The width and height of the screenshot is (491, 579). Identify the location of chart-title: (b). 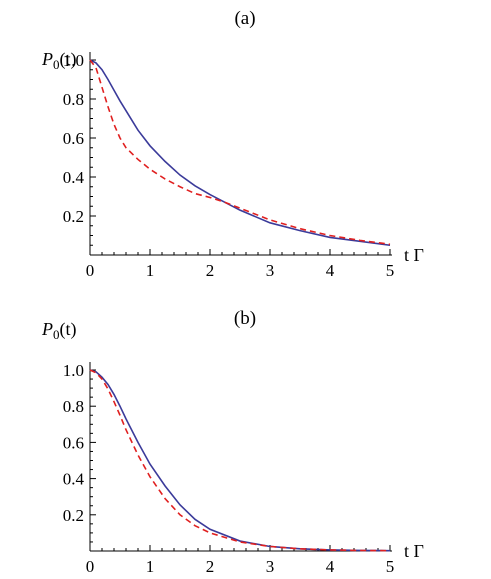
(245, 318).